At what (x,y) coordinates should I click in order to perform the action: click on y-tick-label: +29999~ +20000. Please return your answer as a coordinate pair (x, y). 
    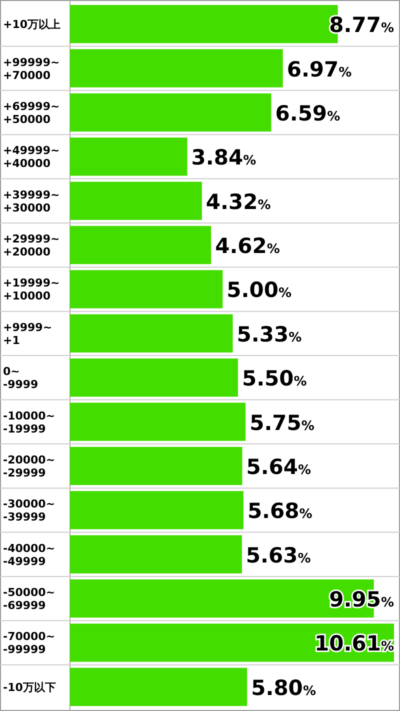
    Looking at the image, I should click on (31, 245).